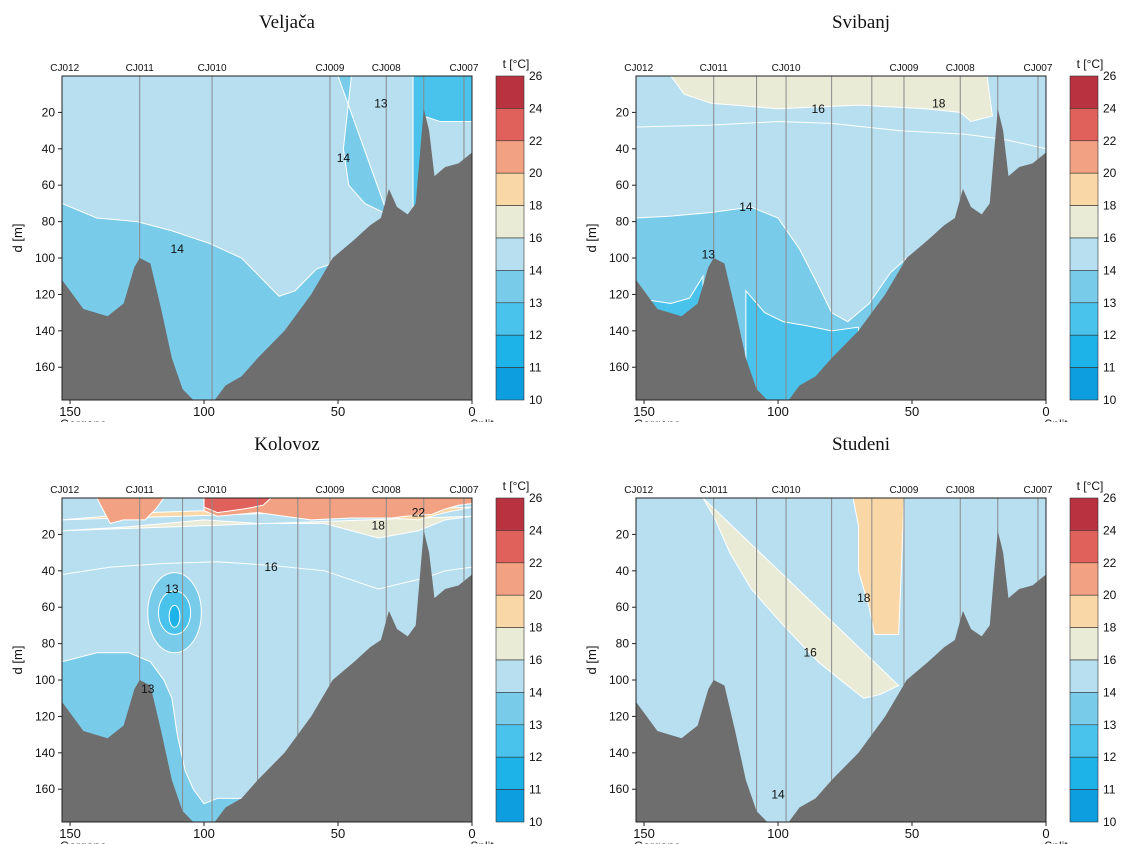  What do you see at coordinates (861, 444) in the screenshot?
I see `panel-title: Studeni` at bounding box center [861, 444].